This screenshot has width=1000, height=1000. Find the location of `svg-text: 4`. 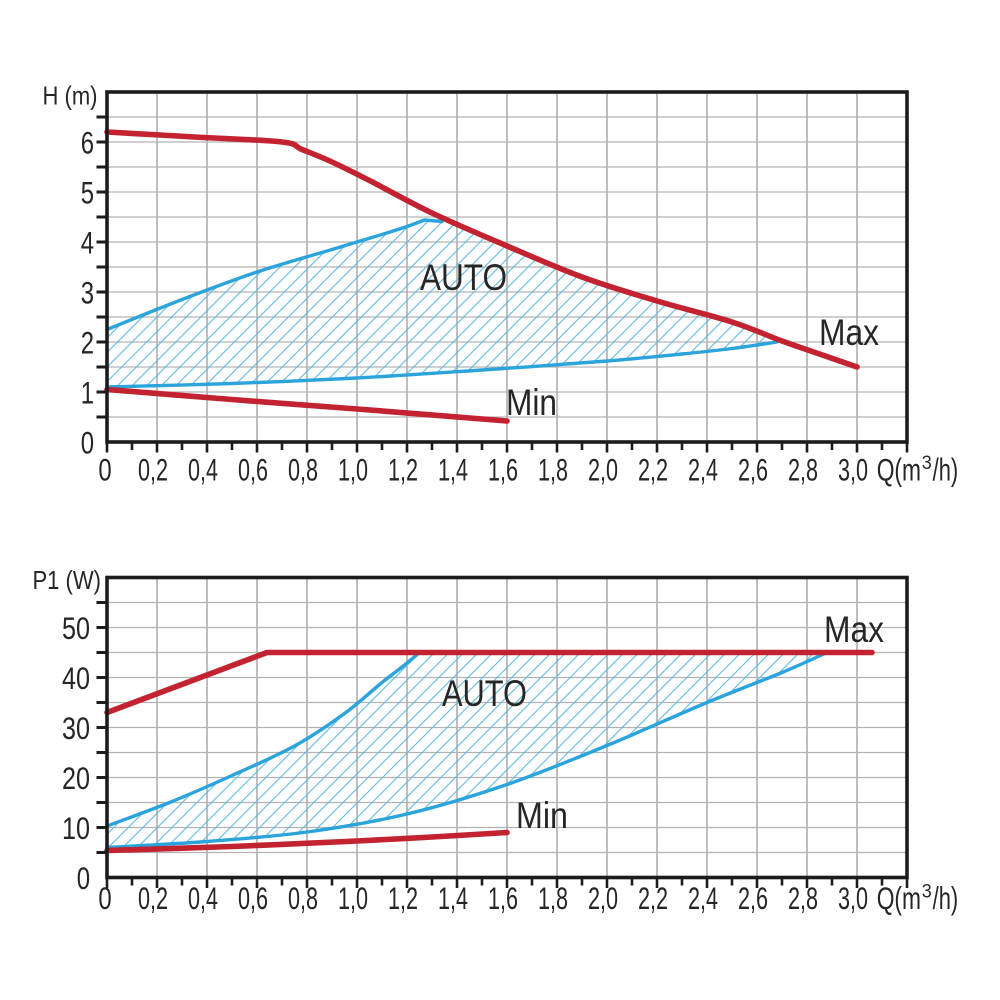

svg-text: 4 is located at coordinates (87, 243).